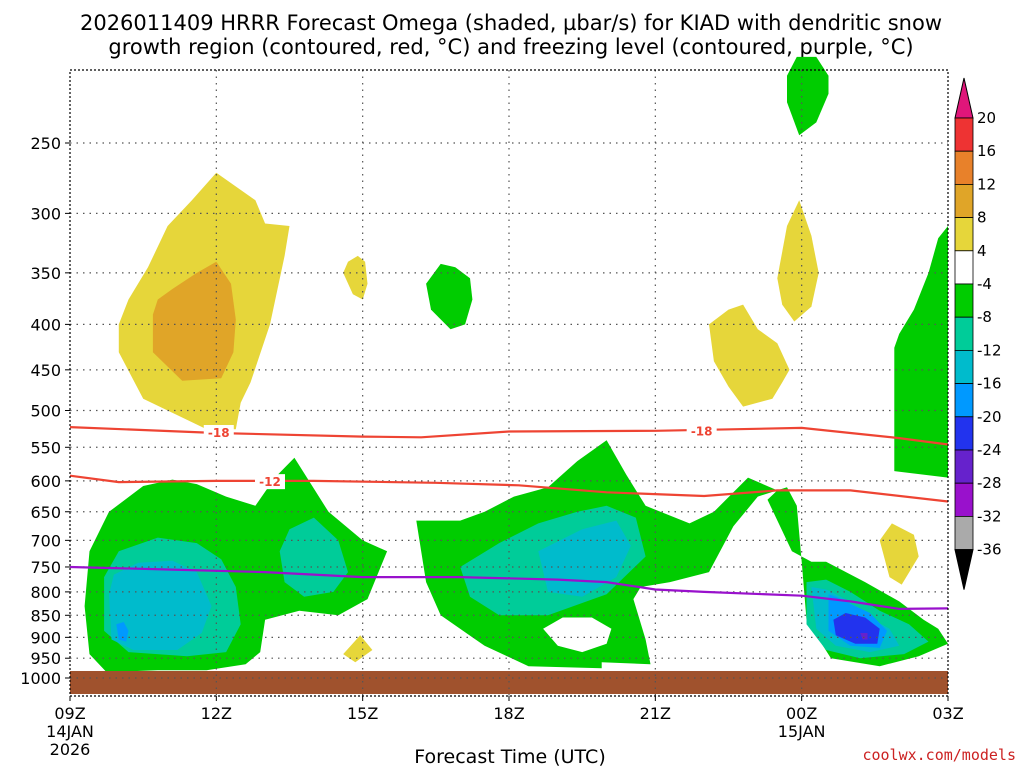  Describe the element at coordinates (45, 658) in the screenshot. I see `y-tick-label-950: 950` at that location.